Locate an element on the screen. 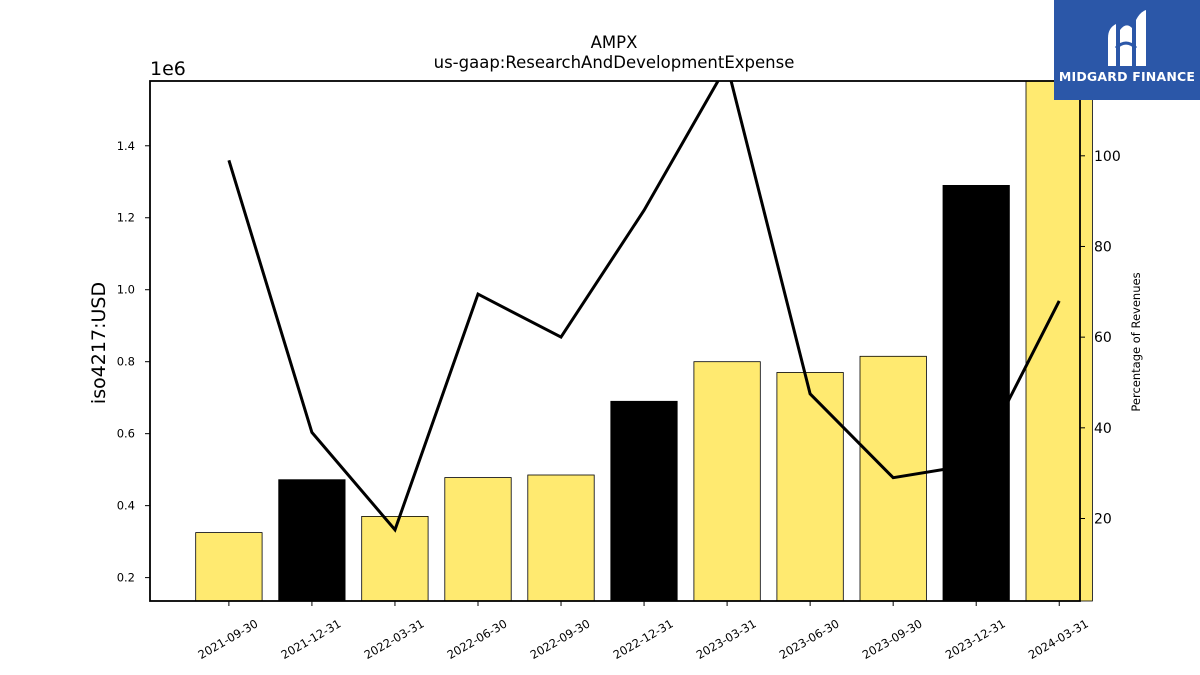  chart-subtitle: us-gaap:ResearchAndDevelopmentExpense is located at coordinates (614, 62).